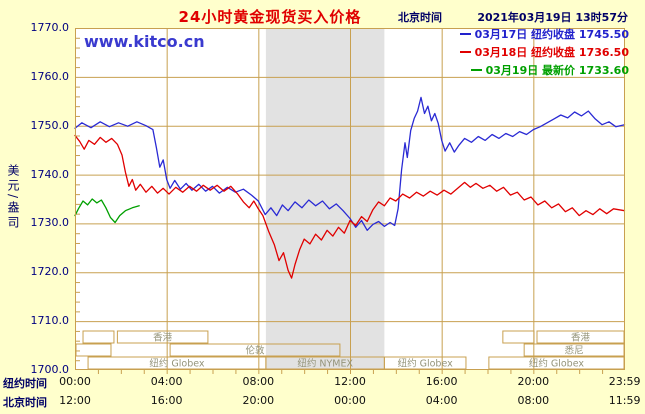 This screenshot has width=645, height=414. I want to click on y-tick-label: 1730.0, so click(50, 223).